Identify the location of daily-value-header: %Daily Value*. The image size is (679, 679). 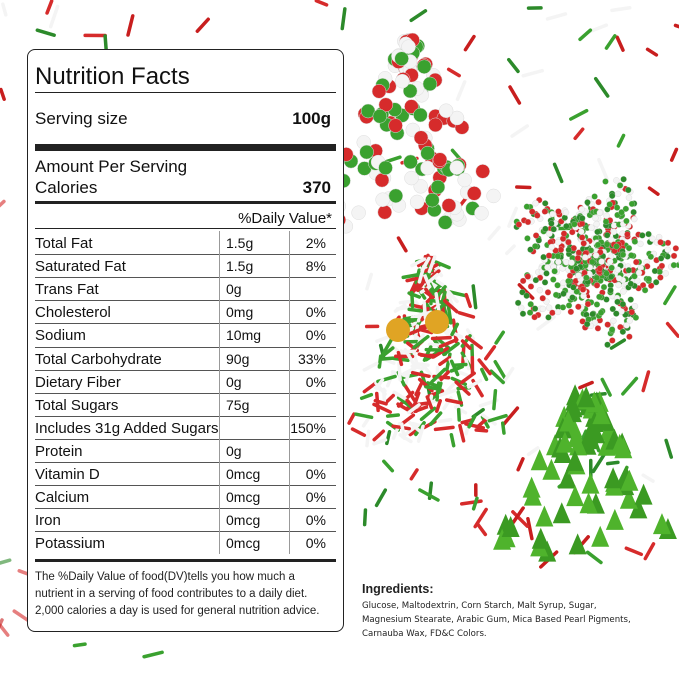
(285, 218).